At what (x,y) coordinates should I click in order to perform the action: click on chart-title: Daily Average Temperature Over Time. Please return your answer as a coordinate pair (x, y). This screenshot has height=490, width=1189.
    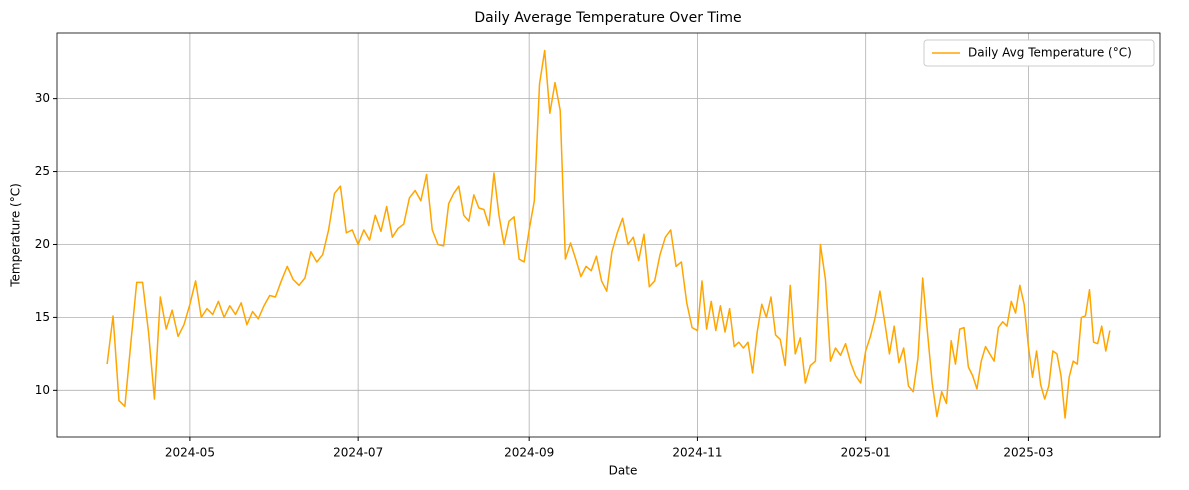
    Looking at the image, I should click on (607, 18).